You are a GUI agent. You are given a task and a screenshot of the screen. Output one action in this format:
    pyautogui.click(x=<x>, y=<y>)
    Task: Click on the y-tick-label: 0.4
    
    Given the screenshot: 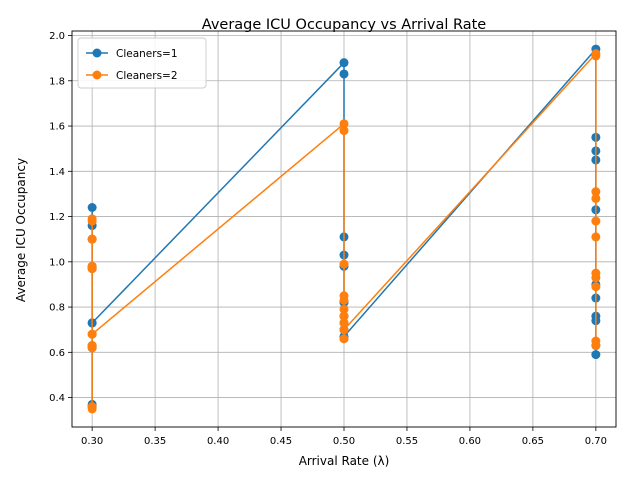 What is the action you would take?
    pyautogui.click(x=57, y=398)
    